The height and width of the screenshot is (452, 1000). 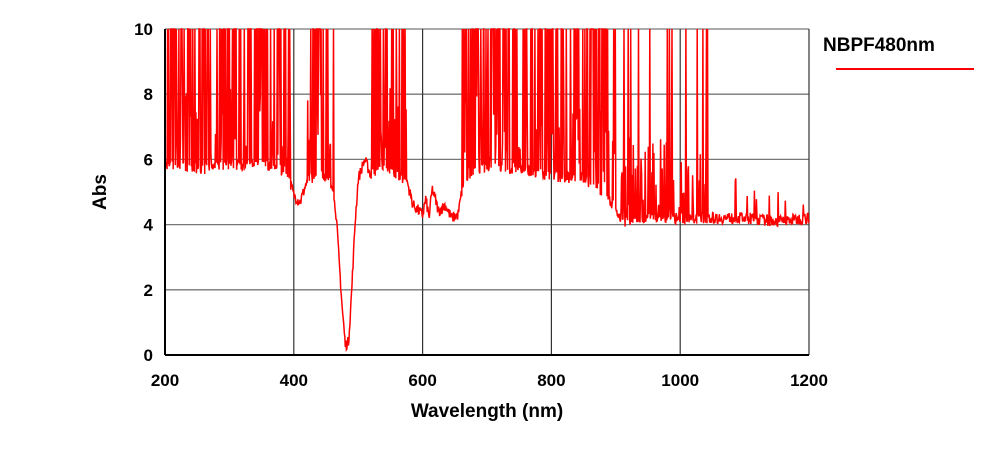 I want to click on y-tick-label: 2, so click(x=148, y=290).